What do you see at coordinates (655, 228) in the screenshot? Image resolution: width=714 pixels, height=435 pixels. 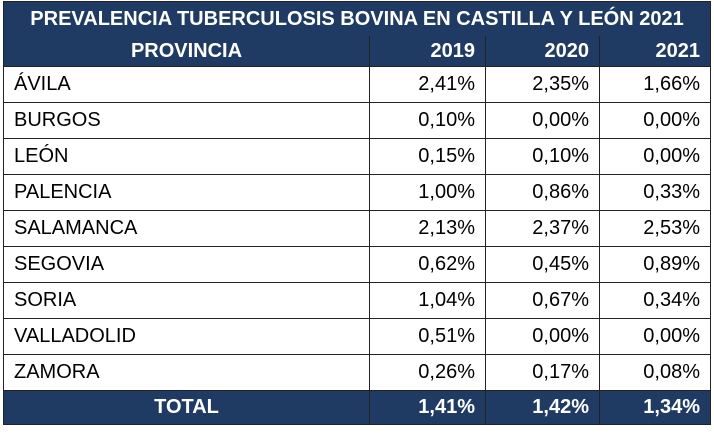 I see `value-cell-2021: 2,53%` at bounding box center [655, 228].